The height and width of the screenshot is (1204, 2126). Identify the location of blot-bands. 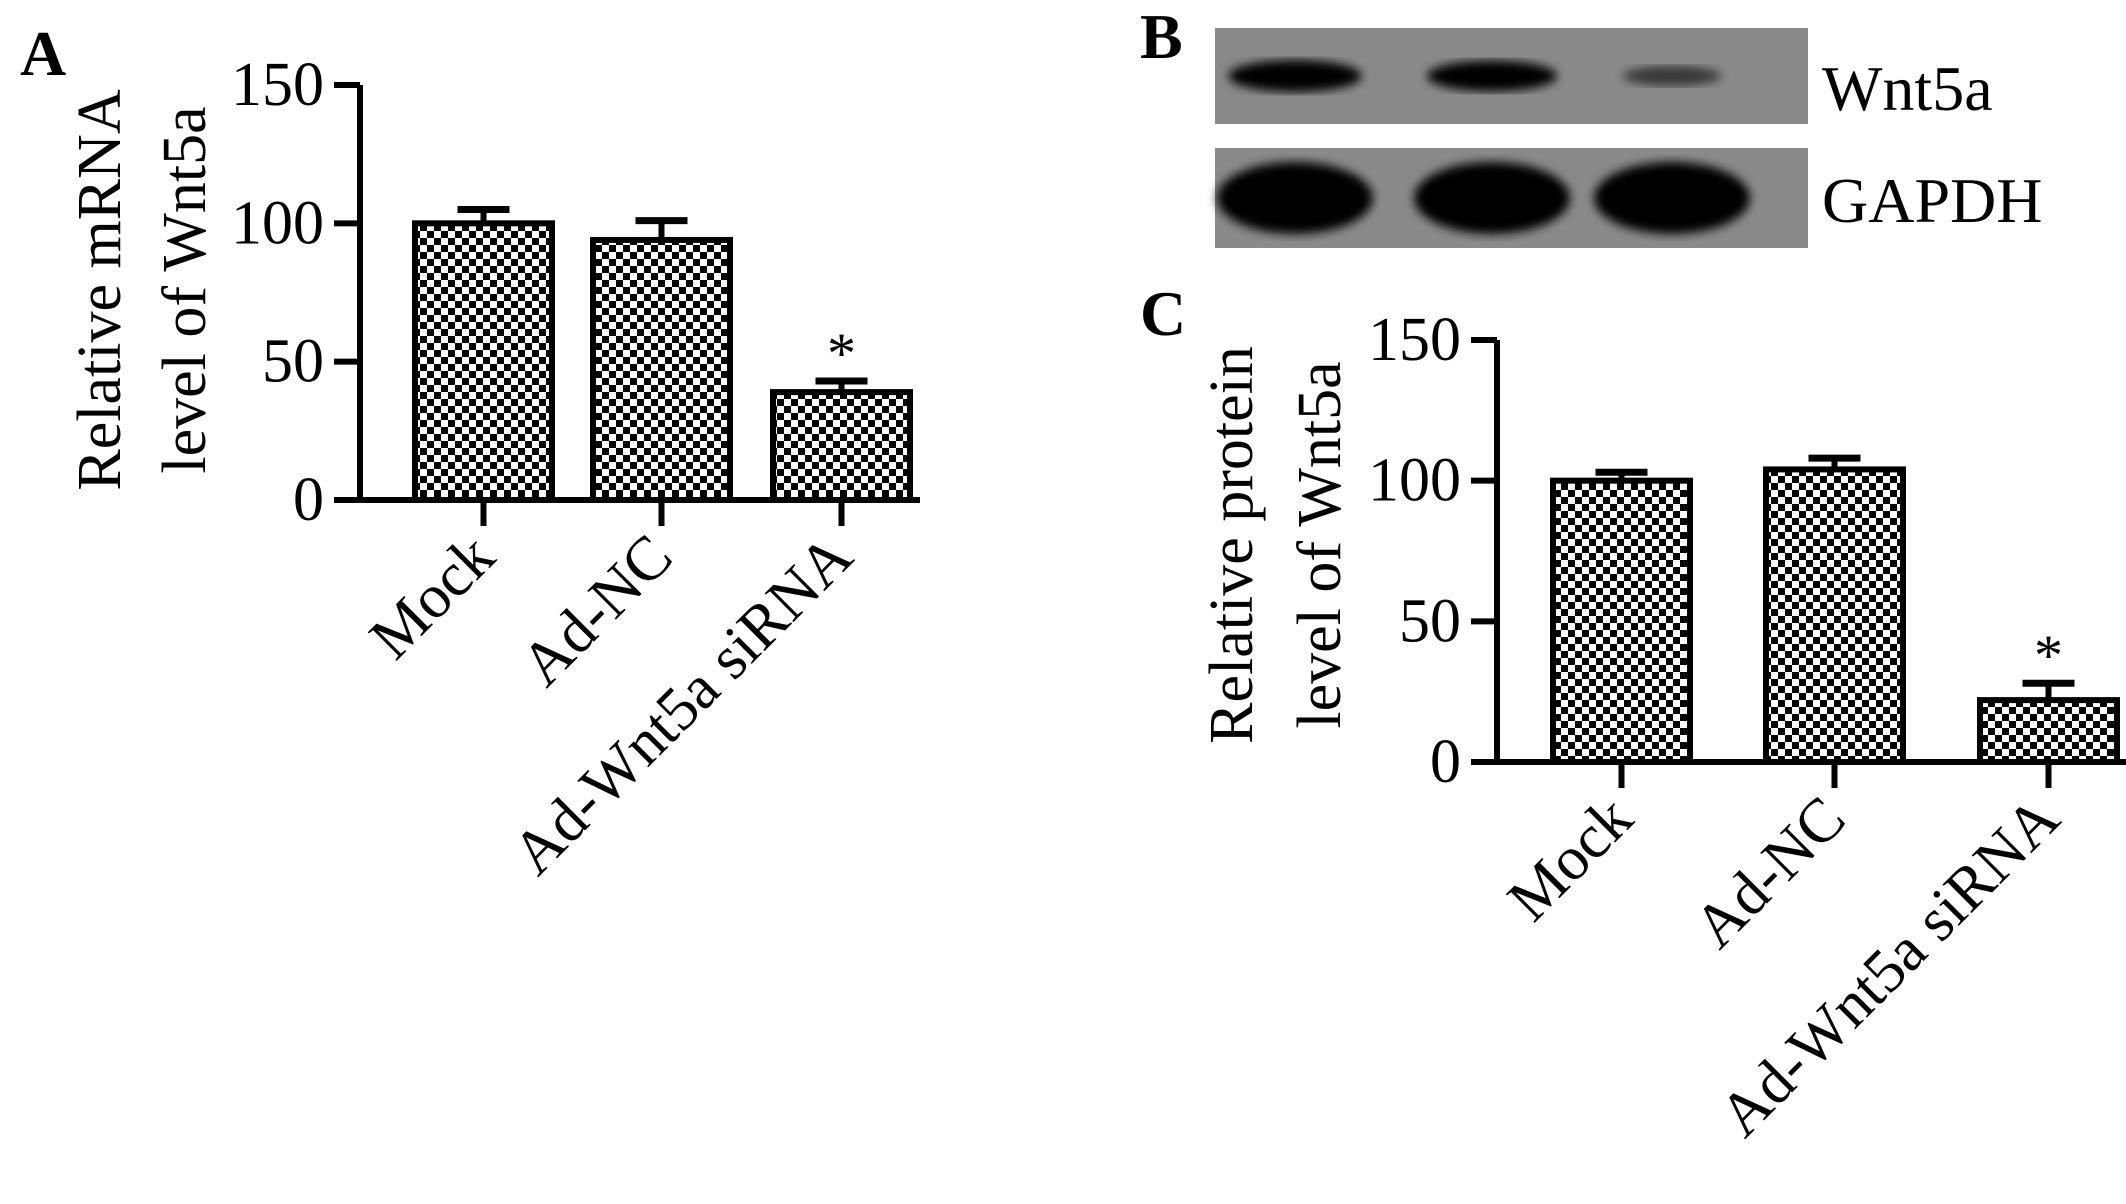
(1483, 147).